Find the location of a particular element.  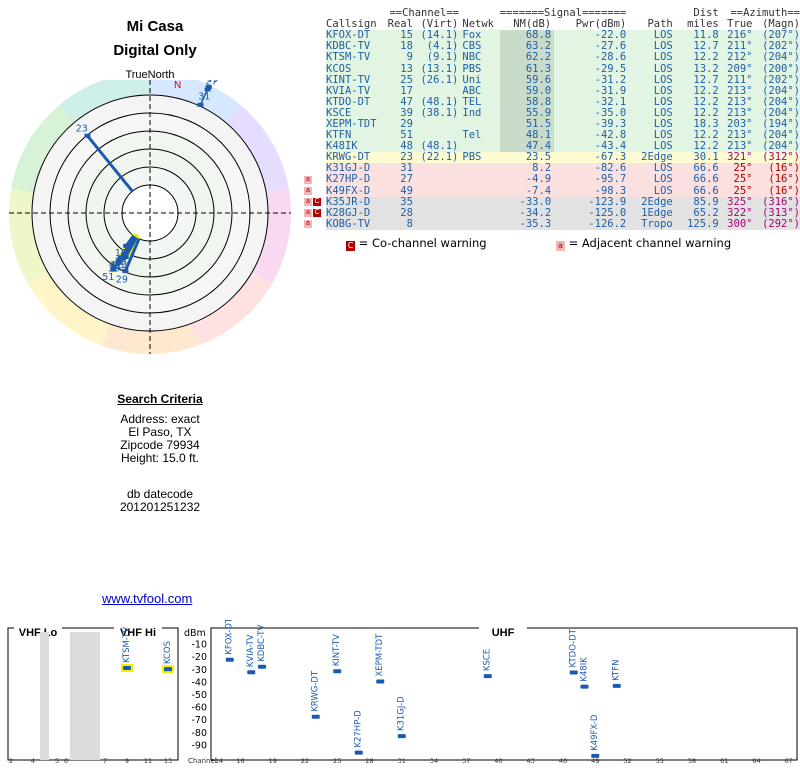

band-label-bg is located at coordinates (503, 628).